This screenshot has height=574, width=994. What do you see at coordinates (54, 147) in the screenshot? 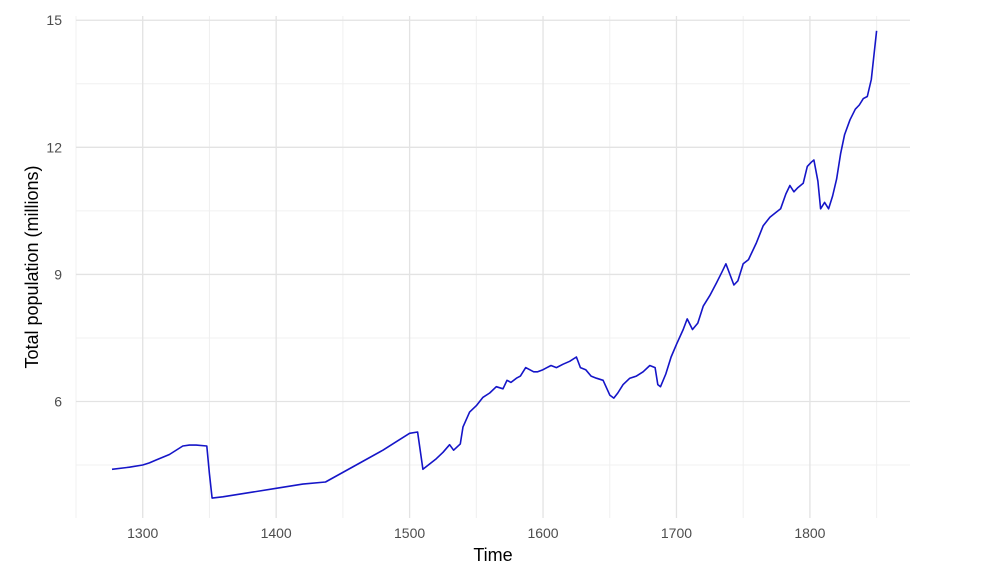
I see `y-tick-label: 12` at bounding box center [54, 147].